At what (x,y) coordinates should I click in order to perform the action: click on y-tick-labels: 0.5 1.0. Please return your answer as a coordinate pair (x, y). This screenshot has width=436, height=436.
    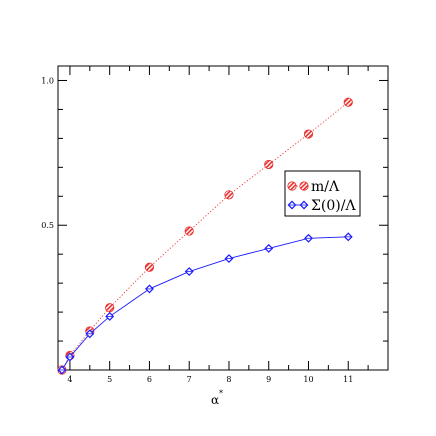
    Looking at the image, I should click on (47, 153).